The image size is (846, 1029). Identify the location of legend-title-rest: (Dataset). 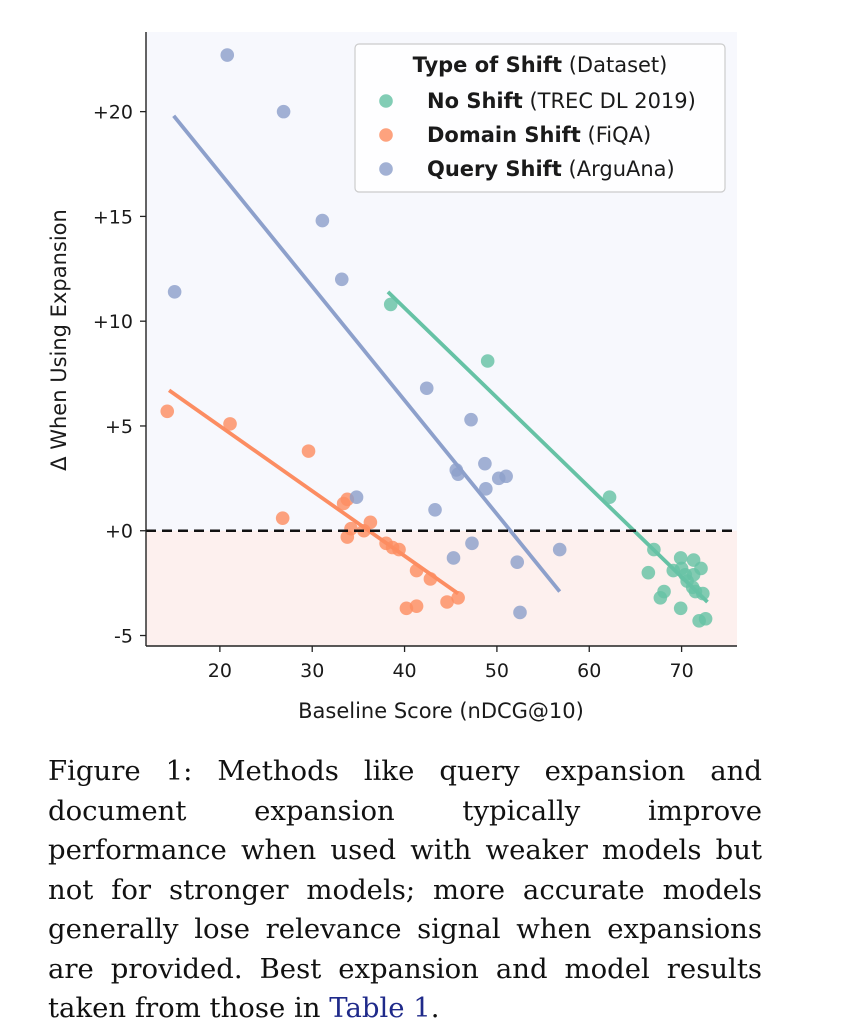
(614, 65).